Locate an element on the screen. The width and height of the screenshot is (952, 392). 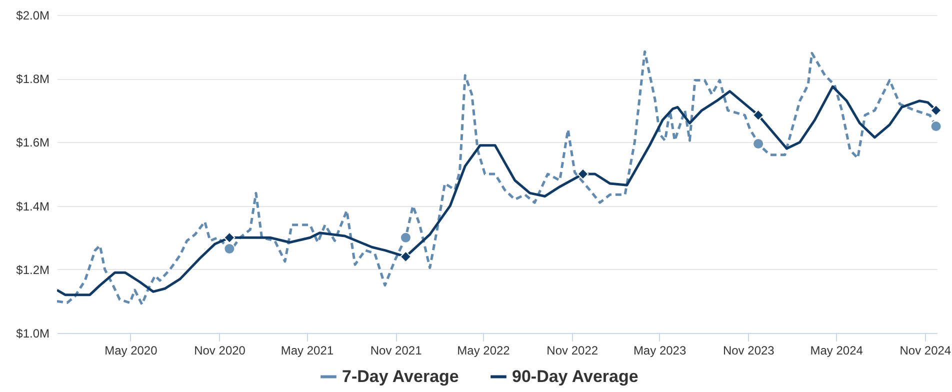
x-tick-label: May 2022 is located at coordinates (483, 351).